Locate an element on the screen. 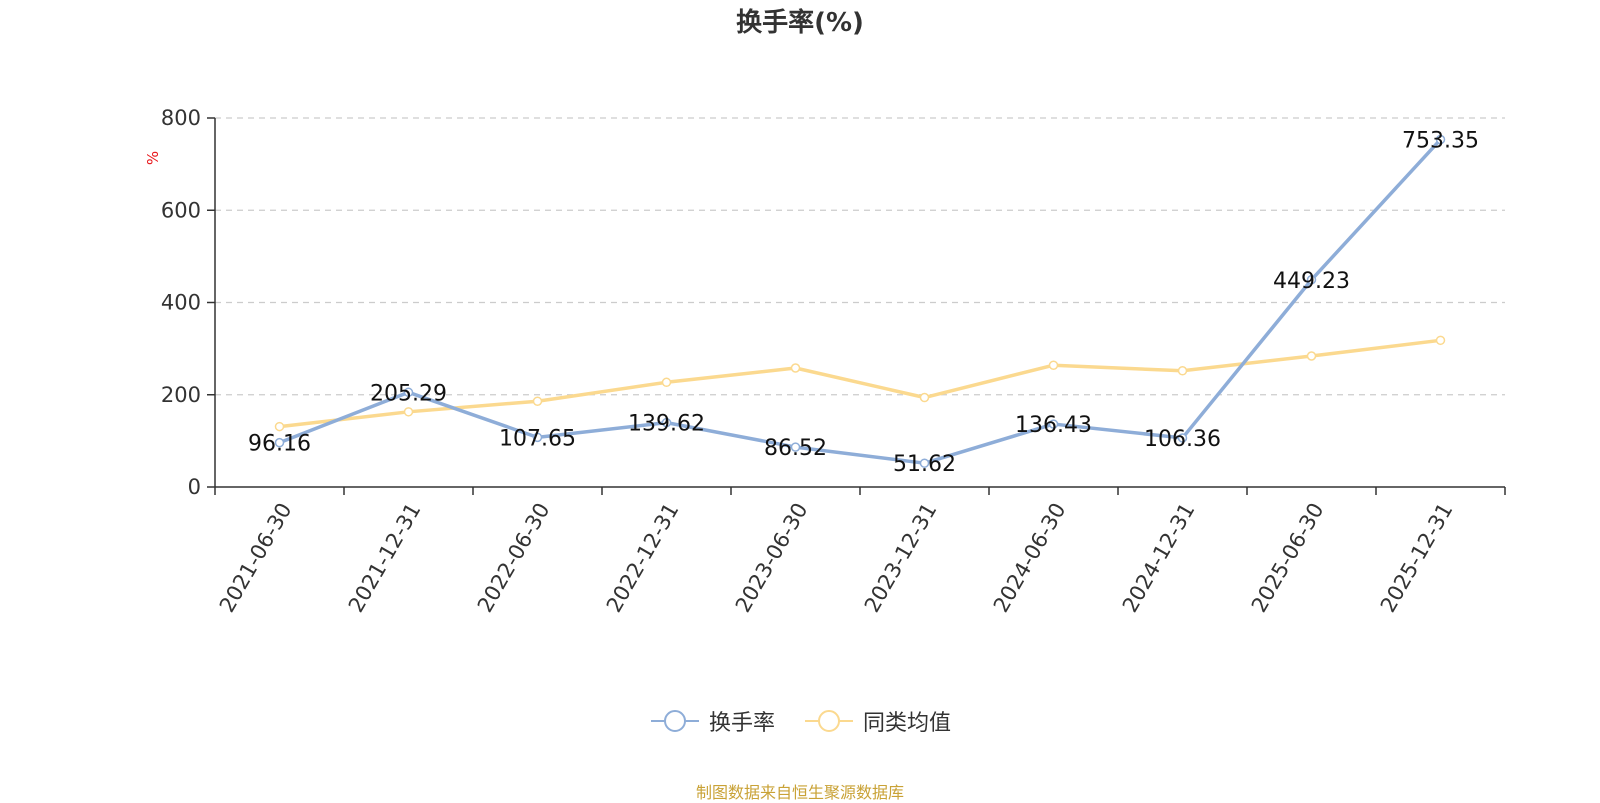 The height and width of the screenshot is (803, 1600). legend-label-peer-average: 同类均值 is located at coordinates (907, 723).